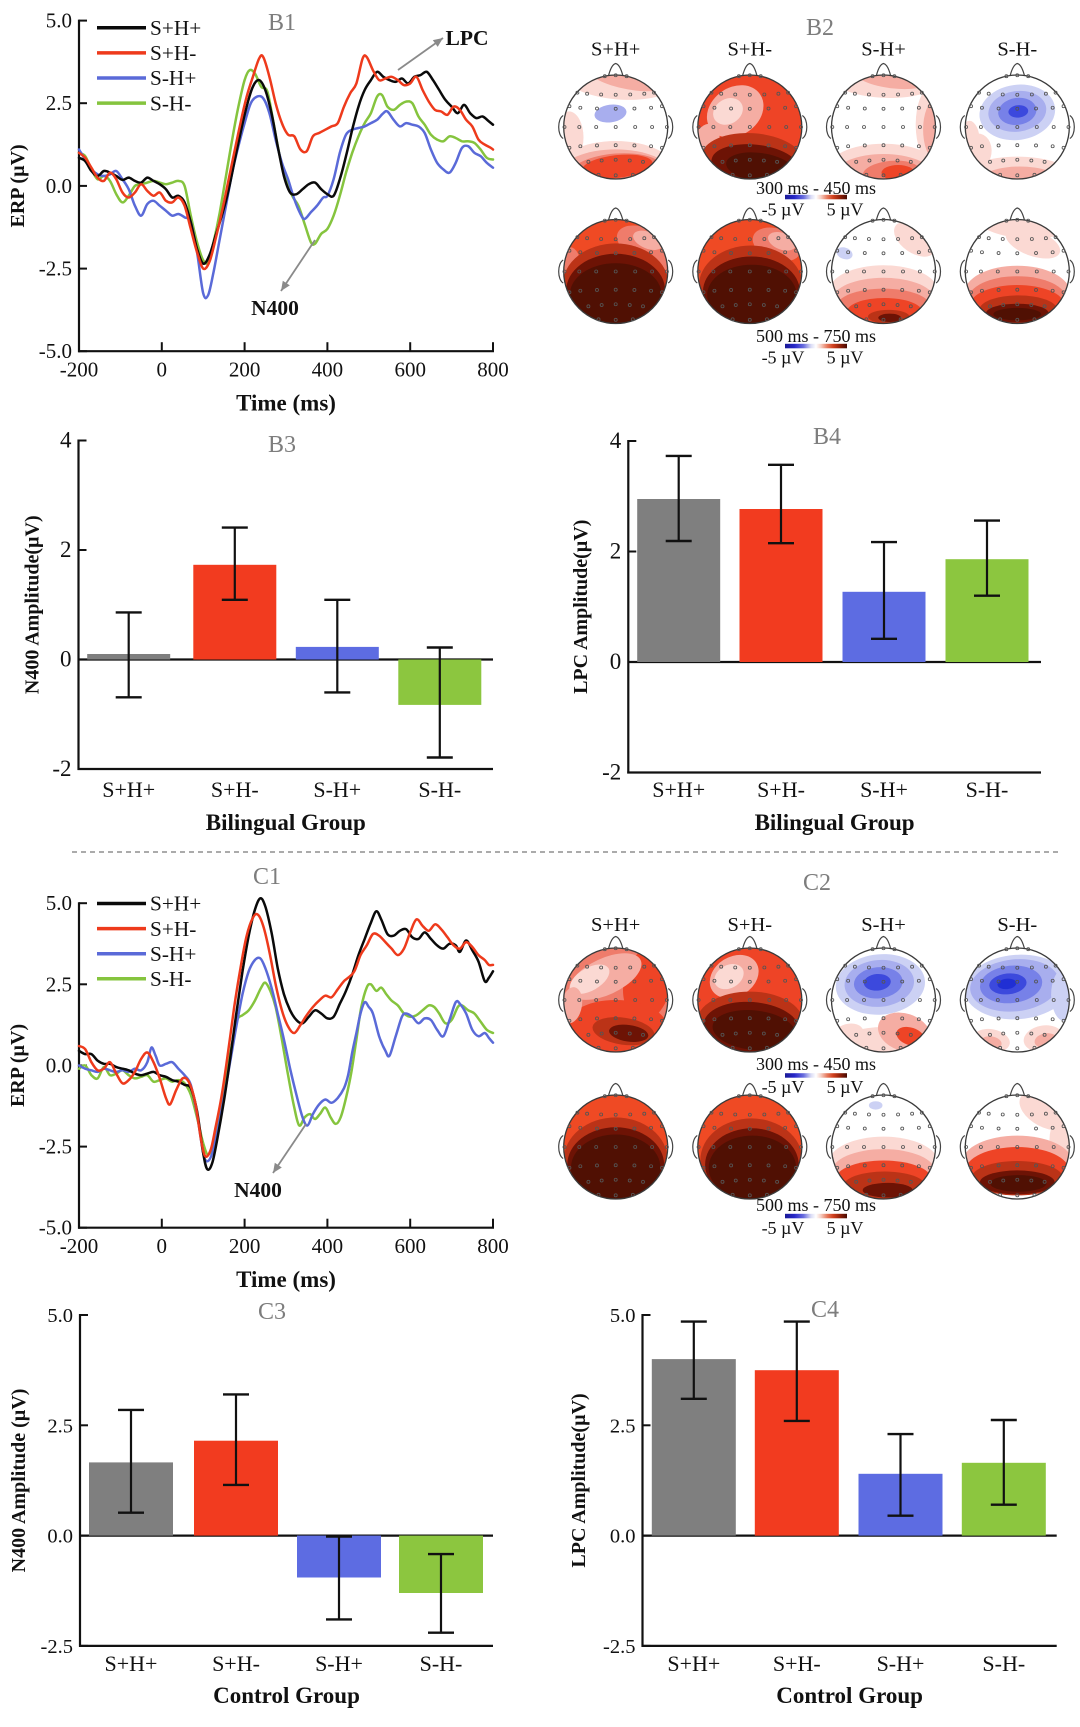  What do you see at coordinates (579, 1480) in the screenshot?
I see `svg-text: LPC Amplitude(µV)` at bounding box center [579, 1480].